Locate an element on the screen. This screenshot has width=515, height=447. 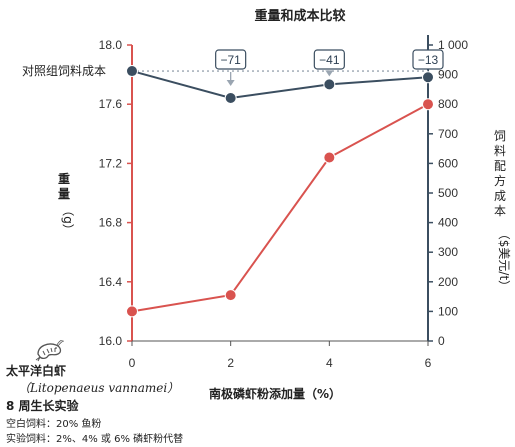
difference-label: −41 is located at coordinates (329, 60).